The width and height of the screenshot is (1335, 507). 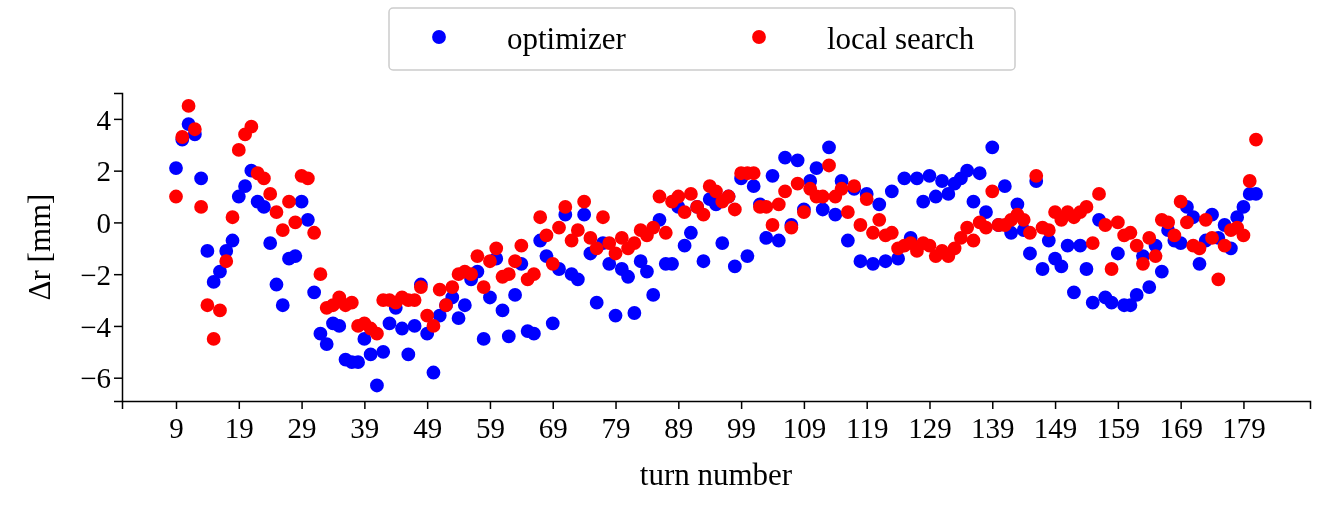 I want to click on y-axis-title: Δr [mm], so click(x=39, y=247).